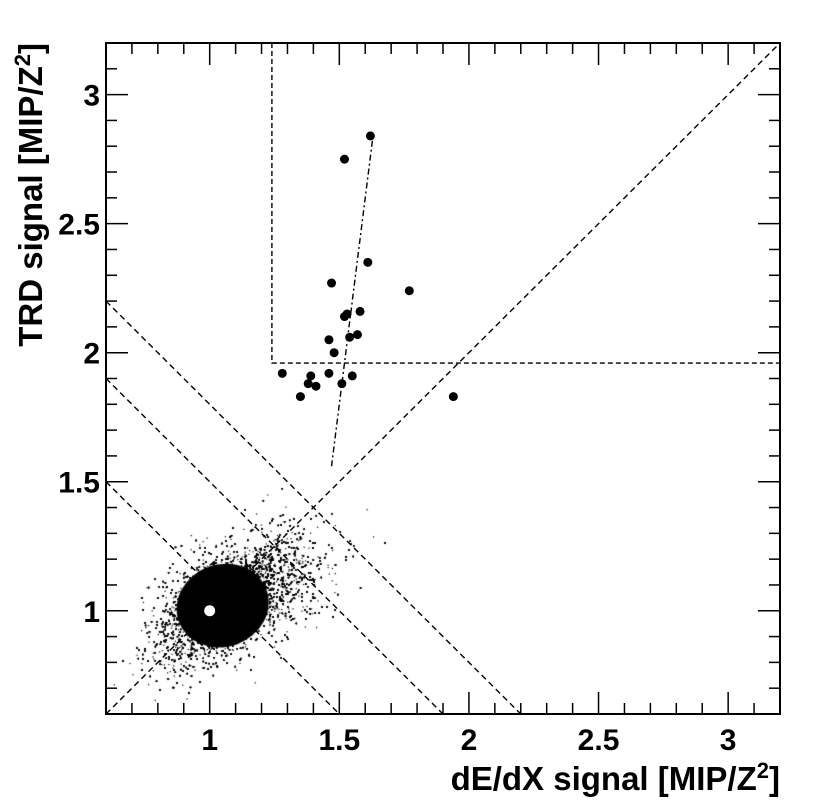 This screenshot has width=830, height=805. What do you see at coordinates (91, 96) in the screenshot?
I see `y-tick-label: 3` at bounding box center [91, 96].